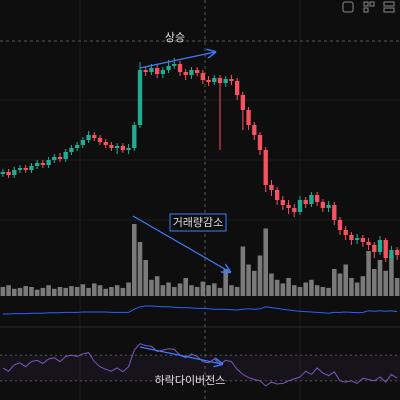 The width and height of the screenshot is (400, 400). Describe the element at coordinates (198, 222) in the screenshot. I see `annotation-box` at that location.